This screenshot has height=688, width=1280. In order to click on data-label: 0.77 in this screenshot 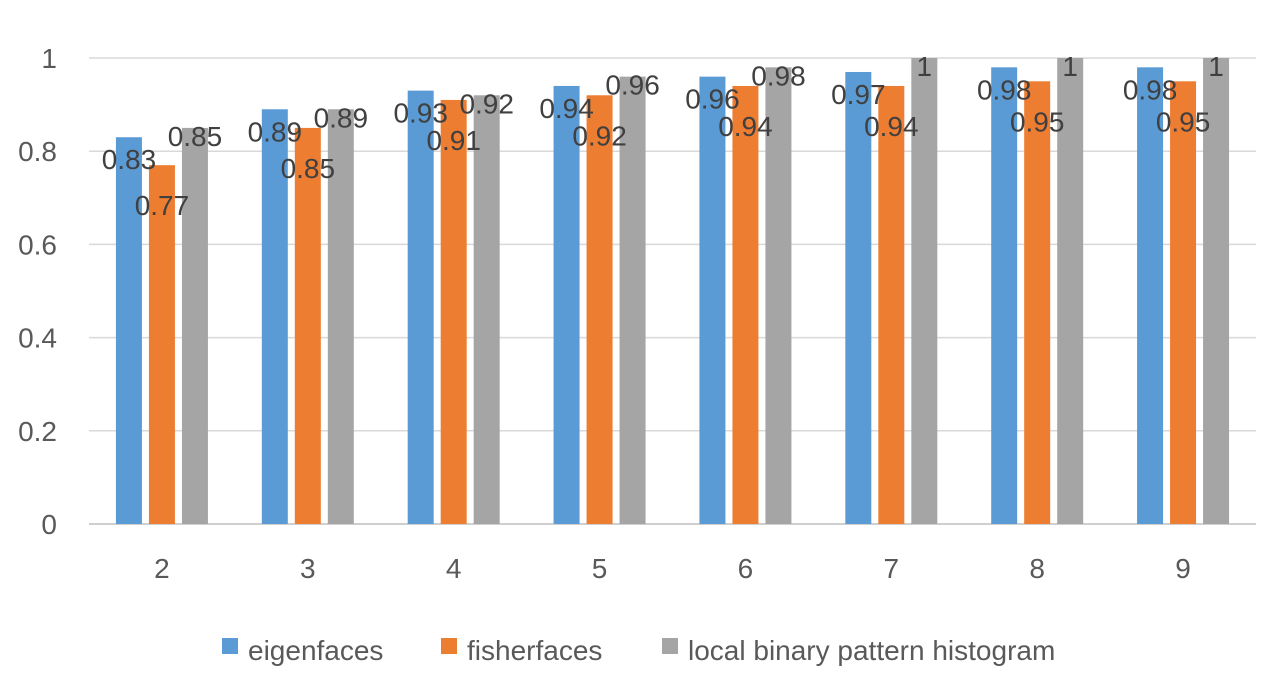, I will do `click(162, 205)`.